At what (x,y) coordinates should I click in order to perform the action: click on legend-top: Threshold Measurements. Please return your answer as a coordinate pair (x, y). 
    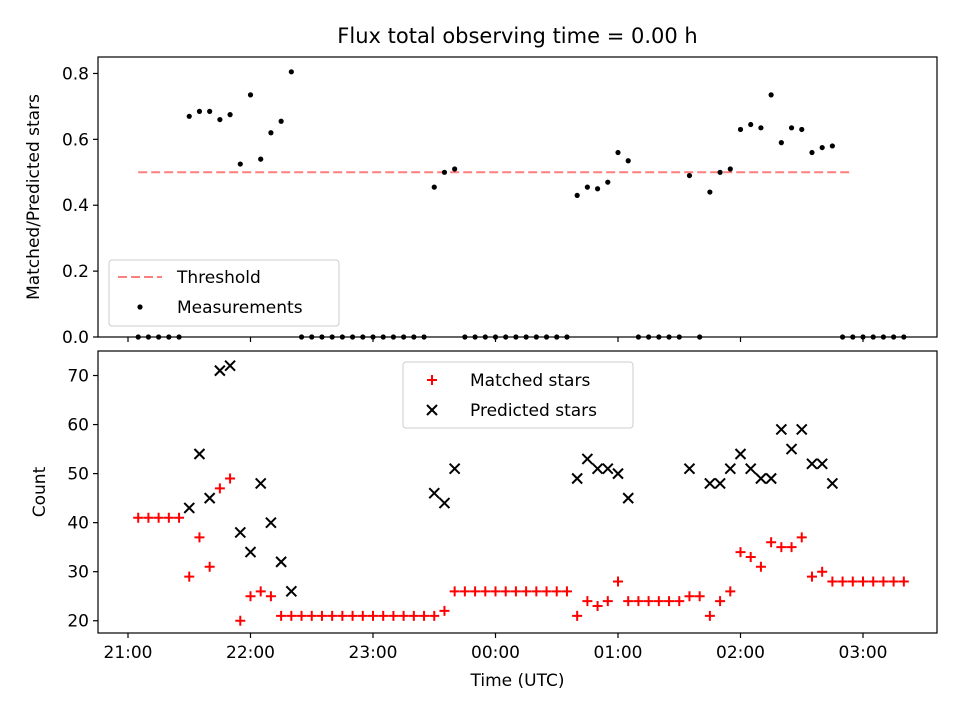
    Looking at the image, I should click on (224, 293).